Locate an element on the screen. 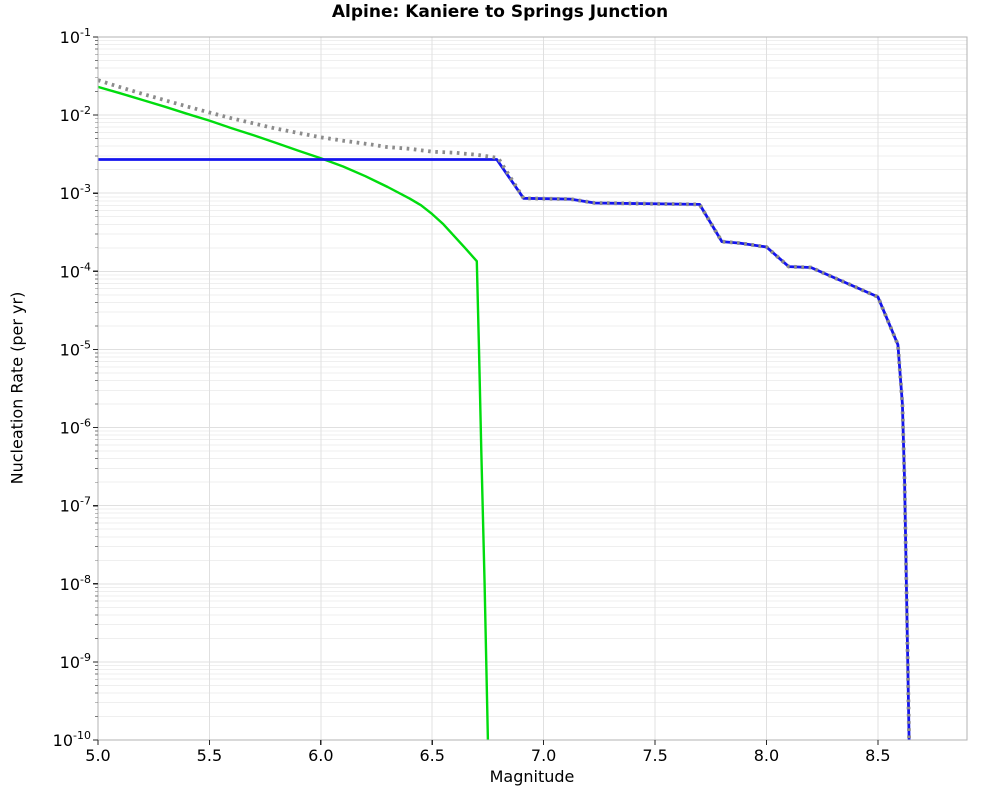  y-tick-label: 10⁻⁸ is located at coordinates (75, 583).